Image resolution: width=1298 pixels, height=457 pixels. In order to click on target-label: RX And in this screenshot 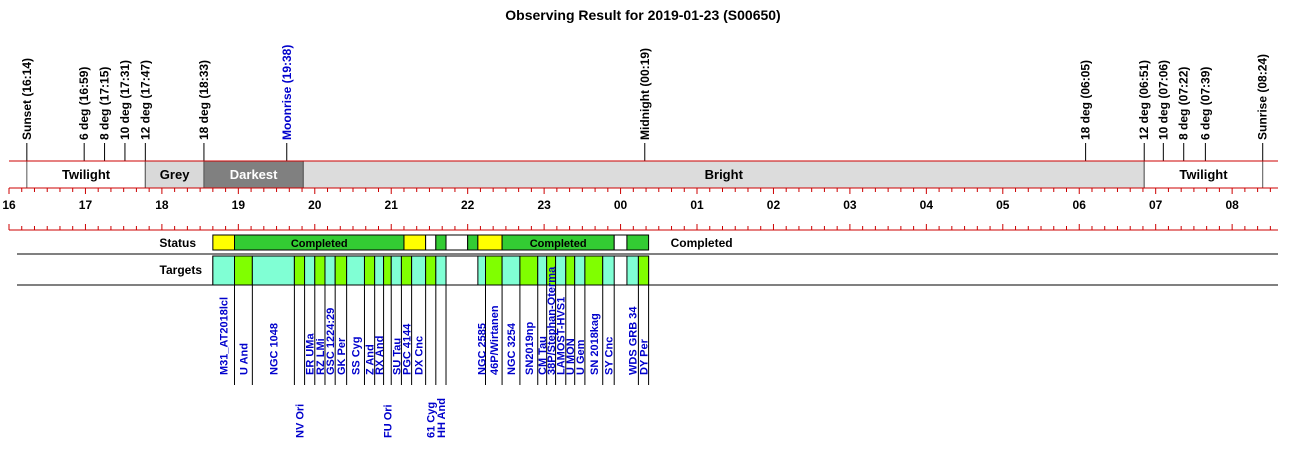, I will do `click(380, 355)`.